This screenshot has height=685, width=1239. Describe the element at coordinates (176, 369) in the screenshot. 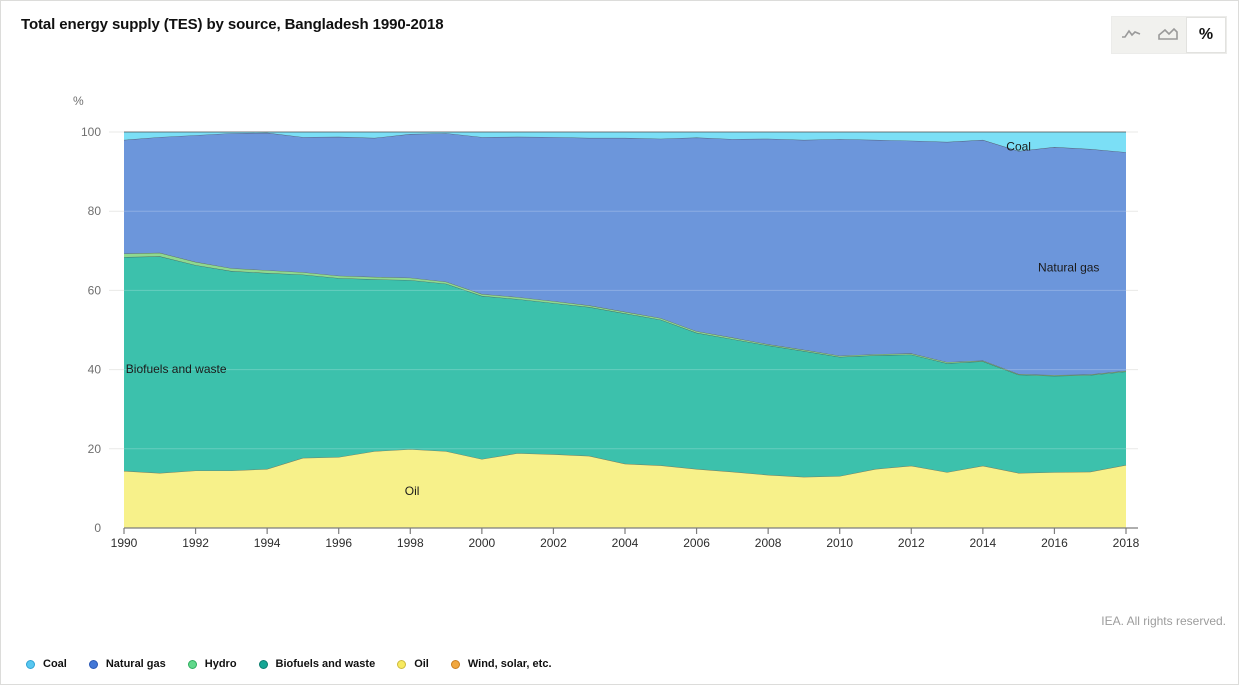

I see `series-label-biofuels-and-waste: Biofuels and waste` at that location.